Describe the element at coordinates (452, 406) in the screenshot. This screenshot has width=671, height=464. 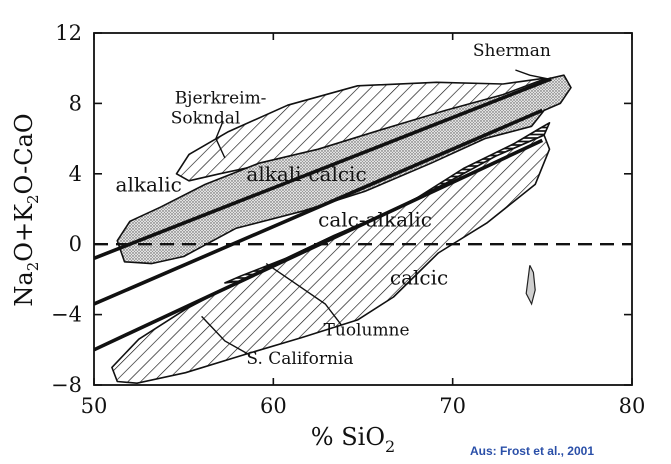
I see `x-tick-label-70: 70` at that location.